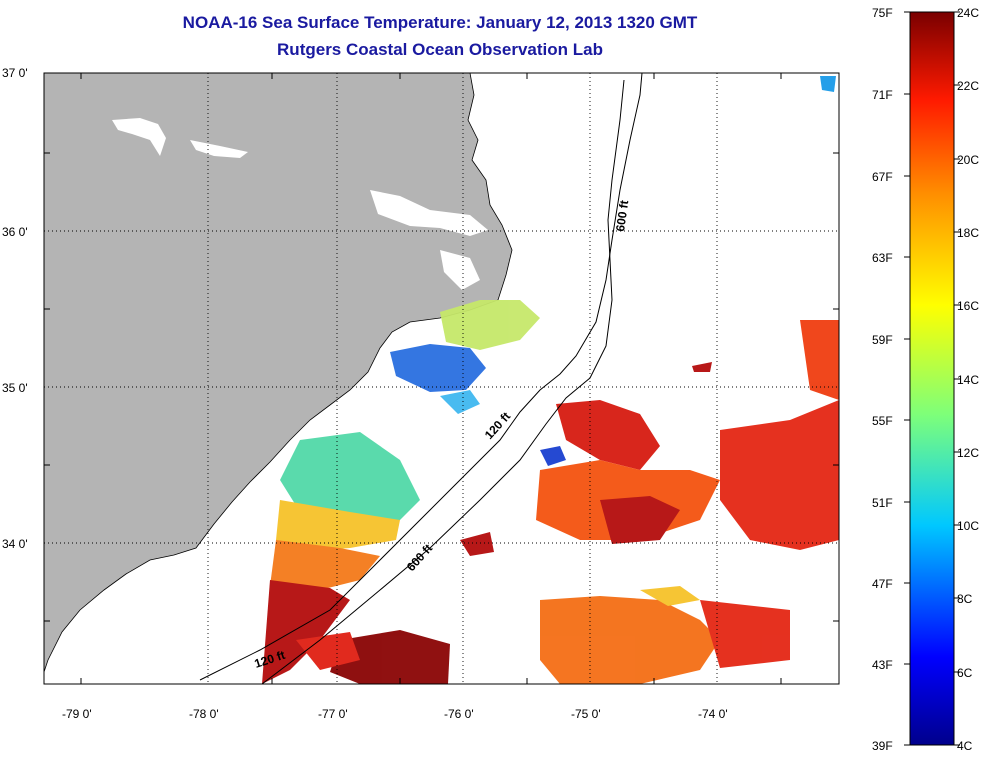 The height and width of the screenshot is (761, 984). What do you see at coordinates (586, 714) in the screenshot?
I see `lon-label-75: -75 0'` at bounding box center [586, 714].